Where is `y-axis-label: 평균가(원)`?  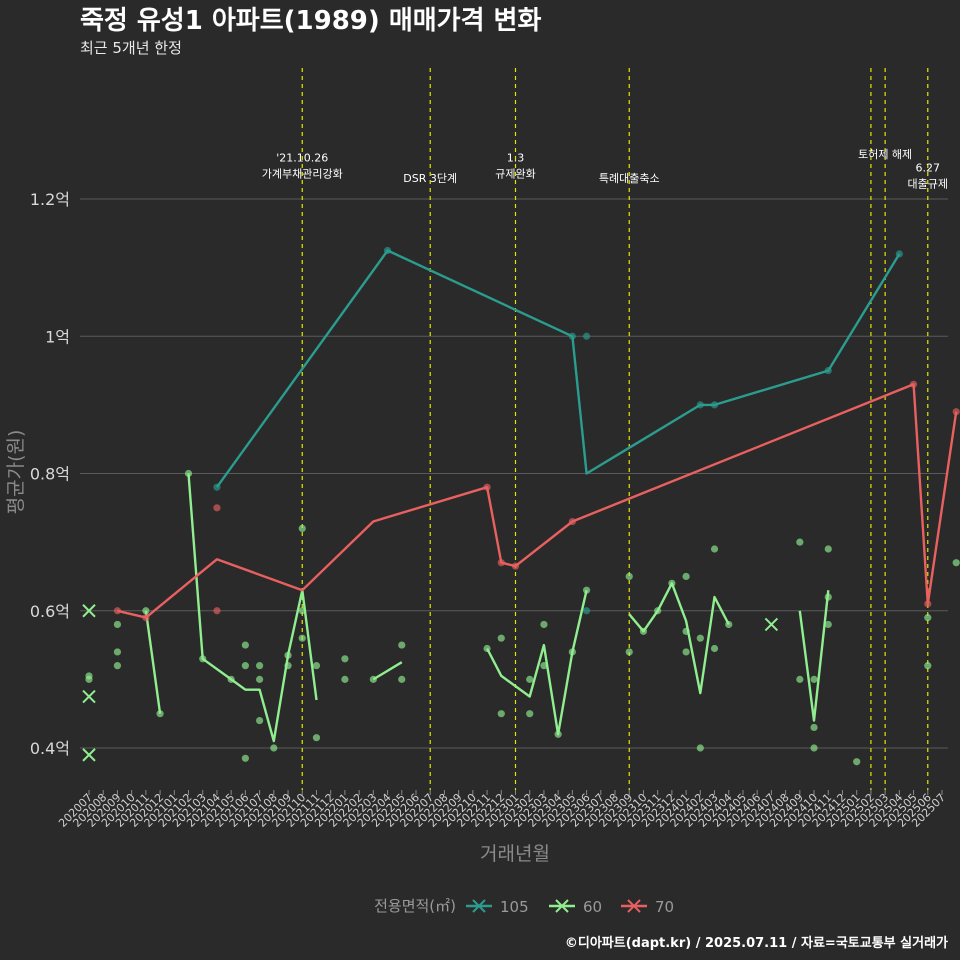
y-axis-label: 평균가(원) is located at coordinates (16, 472).